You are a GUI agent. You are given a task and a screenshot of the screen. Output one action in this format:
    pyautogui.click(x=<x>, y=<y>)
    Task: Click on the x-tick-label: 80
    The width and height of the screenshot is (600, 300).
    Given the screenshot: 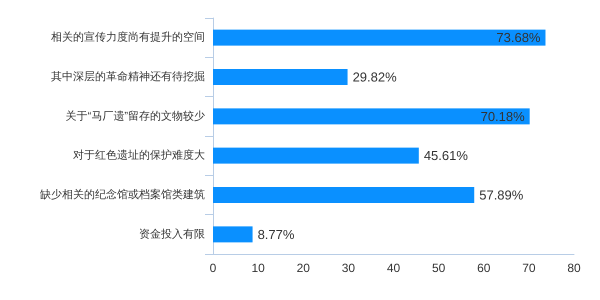 What is the action you would take?
    pyautogui.click(x=574, y=268)
    